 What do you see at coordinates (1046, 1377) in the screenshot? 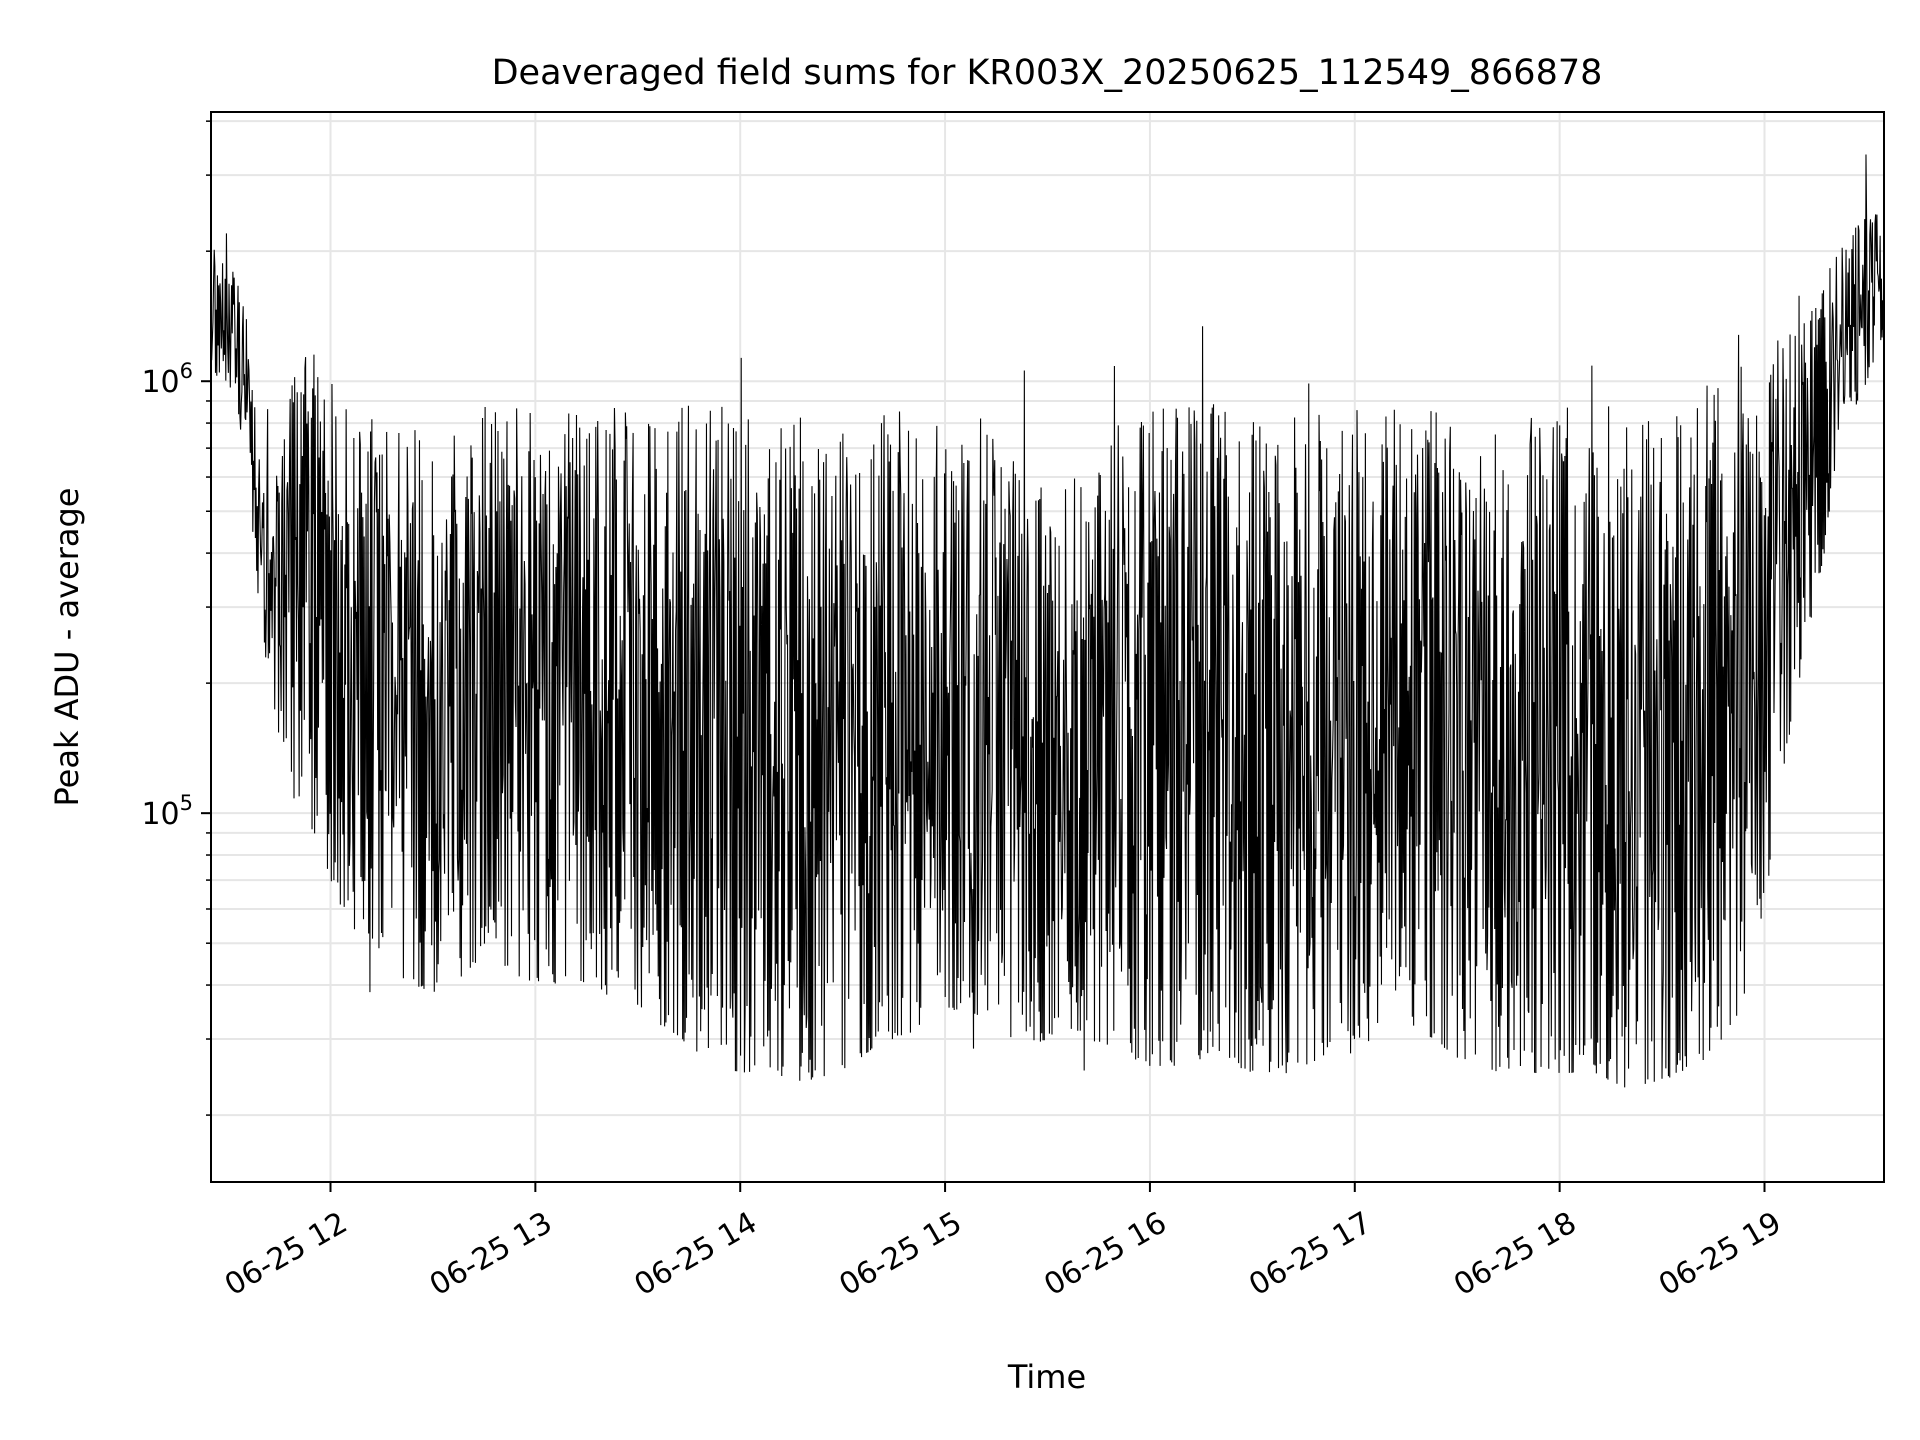
I see `x-axis-label: Time` at bounding box center [1046, 1377].